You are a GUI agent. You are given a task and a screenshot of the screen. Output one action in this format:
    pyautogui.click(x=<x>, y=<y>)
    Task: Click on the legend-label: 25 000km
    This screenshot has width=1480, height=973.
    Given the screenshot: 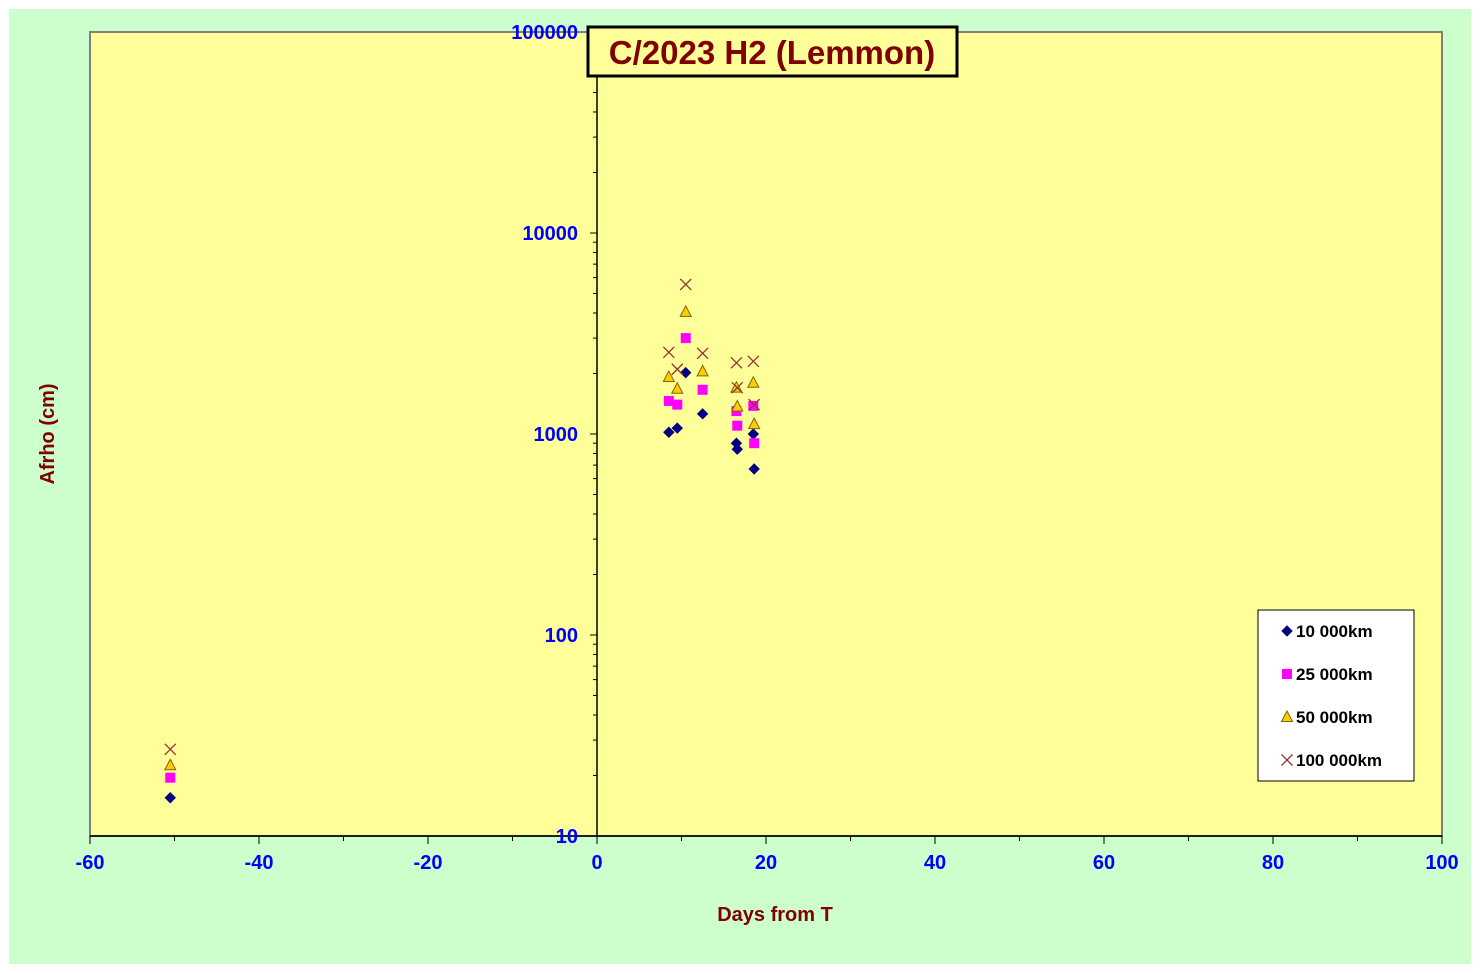 What is the action you would take?
    pyautogui.click(x=1334, y=674)
    